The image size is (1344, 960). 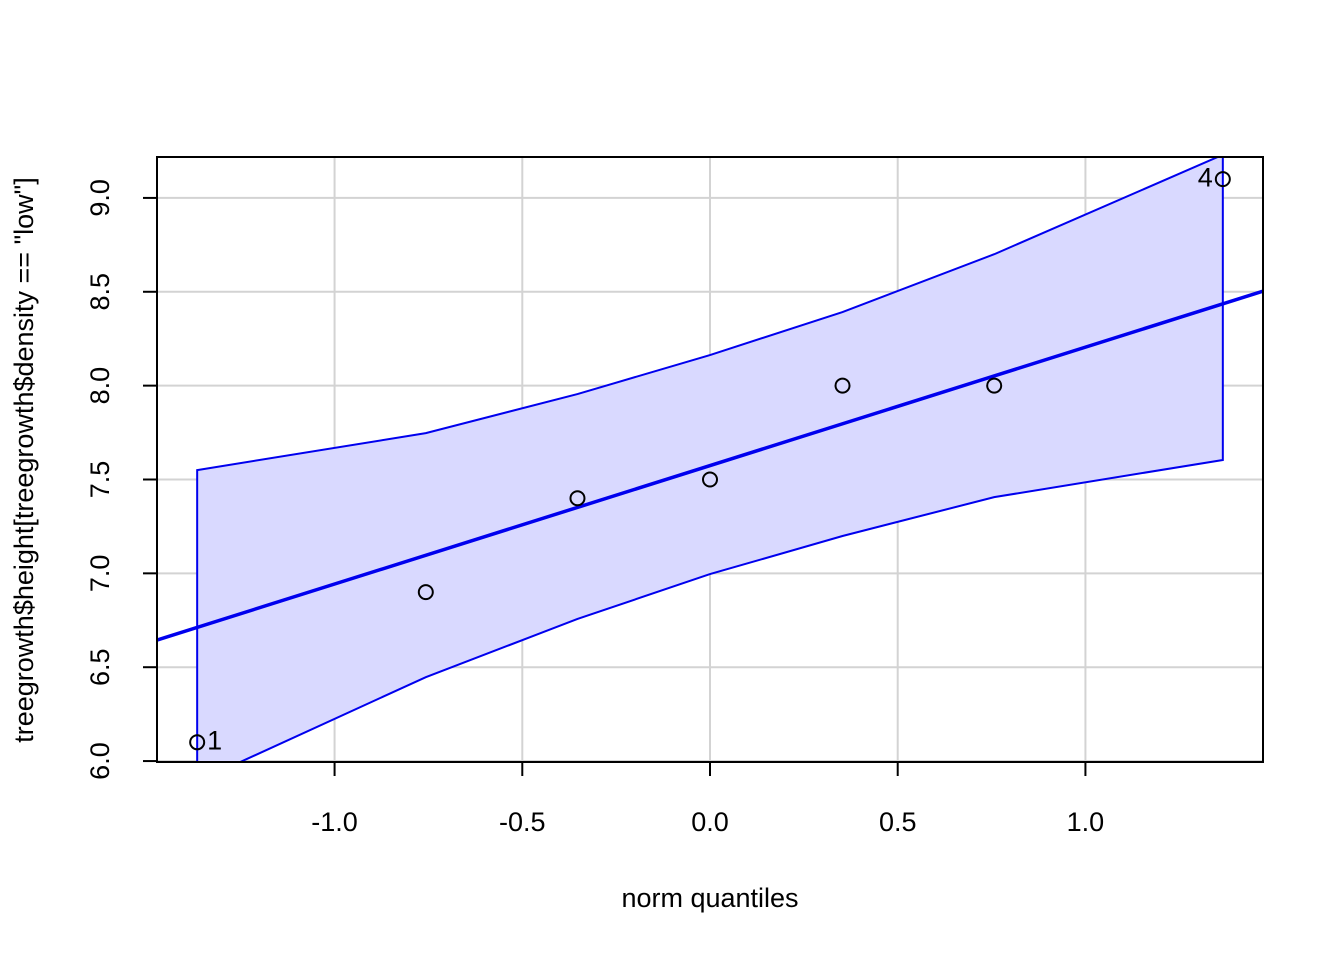 I want to click on point-label: 1, so click(x=214, y=740).